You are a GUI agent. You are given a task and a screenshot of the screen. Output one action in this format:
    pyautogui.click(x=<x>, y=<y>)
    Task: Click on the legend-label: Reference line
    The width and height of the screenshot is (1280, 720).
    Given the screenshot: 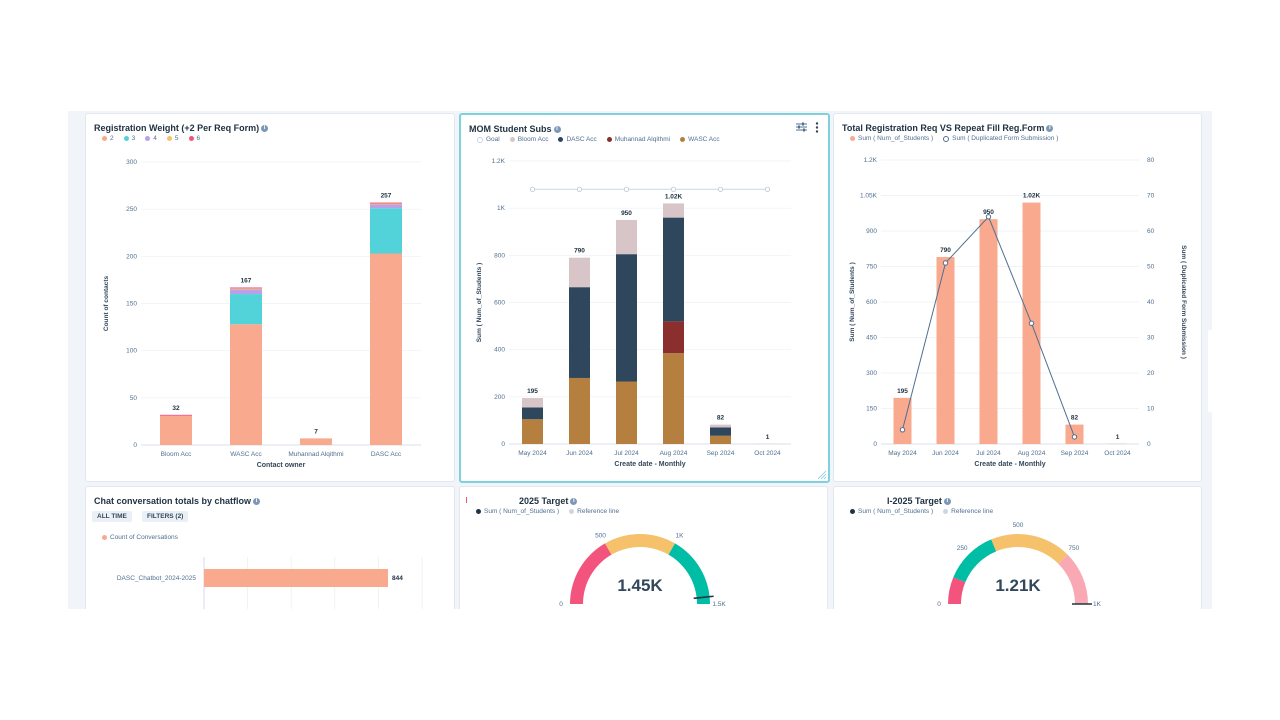 What is the action you would take?
    pyautogui.click(x=598, y=511)
    